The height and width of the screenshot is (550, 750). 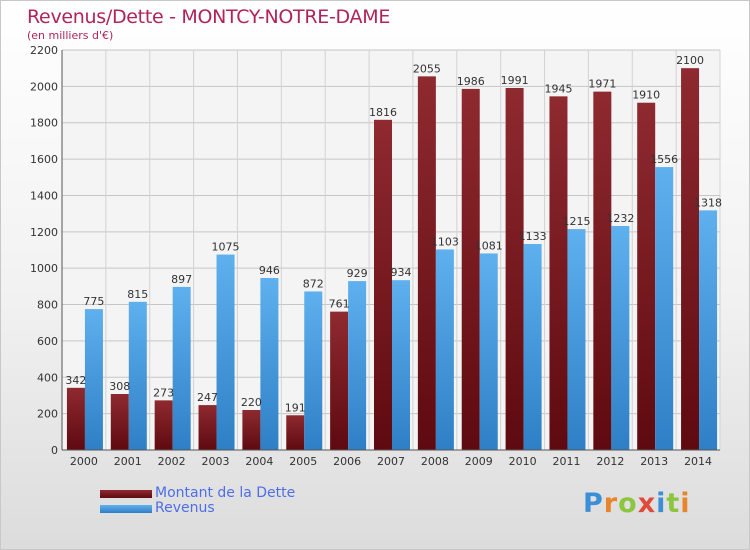 I want to click on value-label-dette: 247, so click(x=207, y=397).